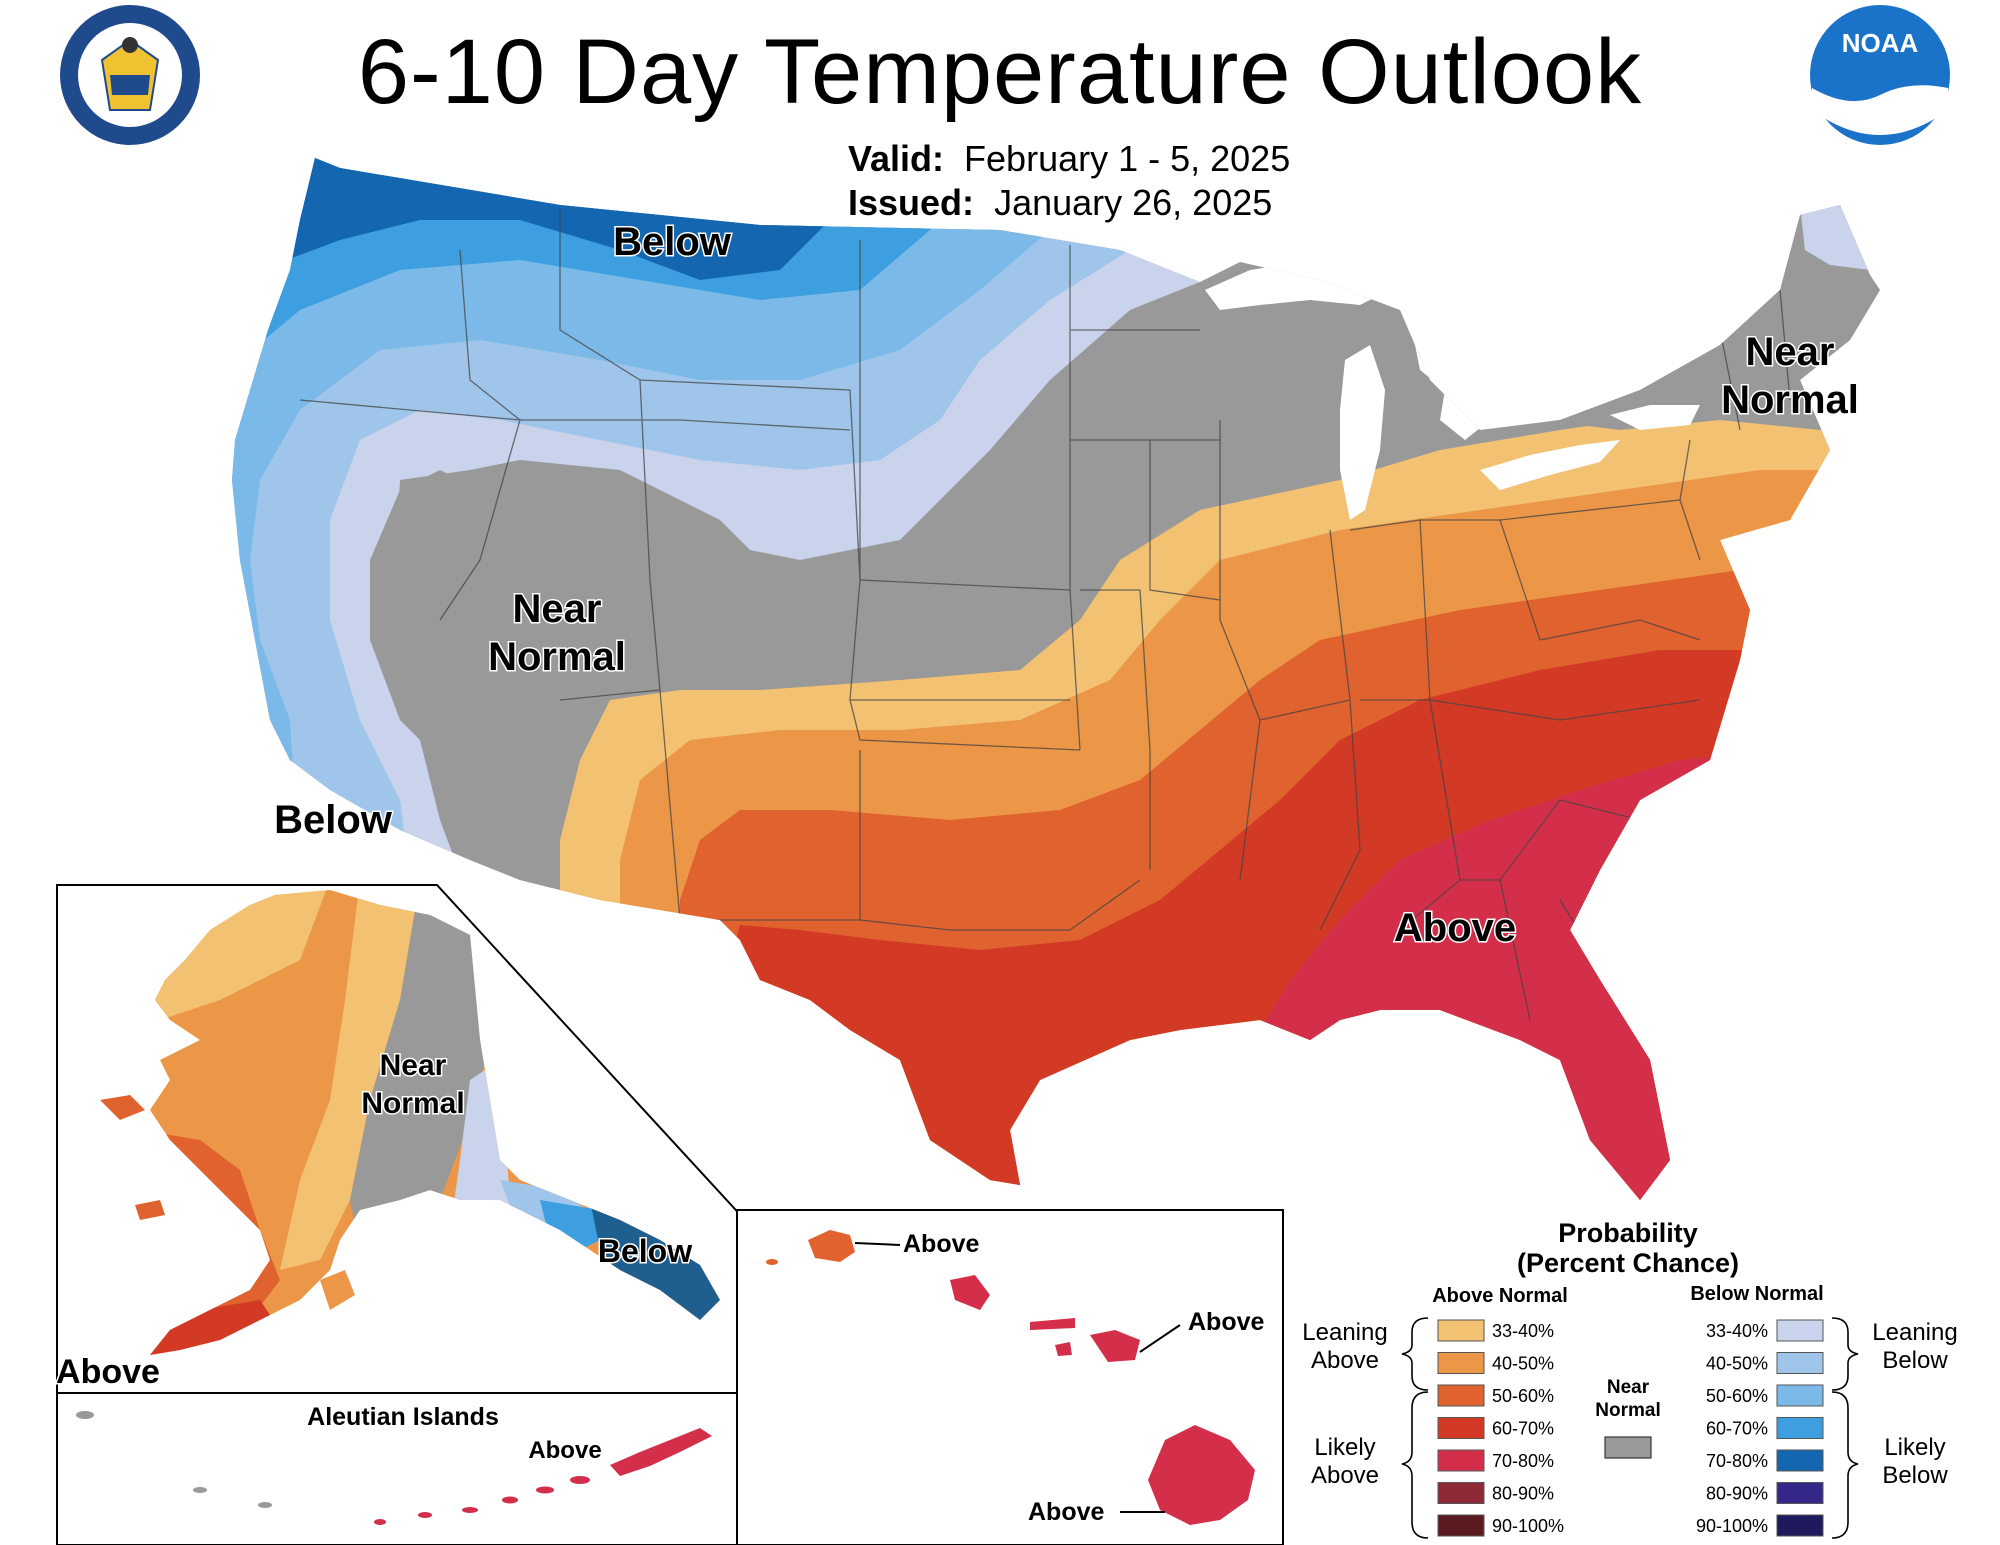  Describe the element at coordinates (333, 820) in the screenshot. I see `label-below-sw: Below` at that location.